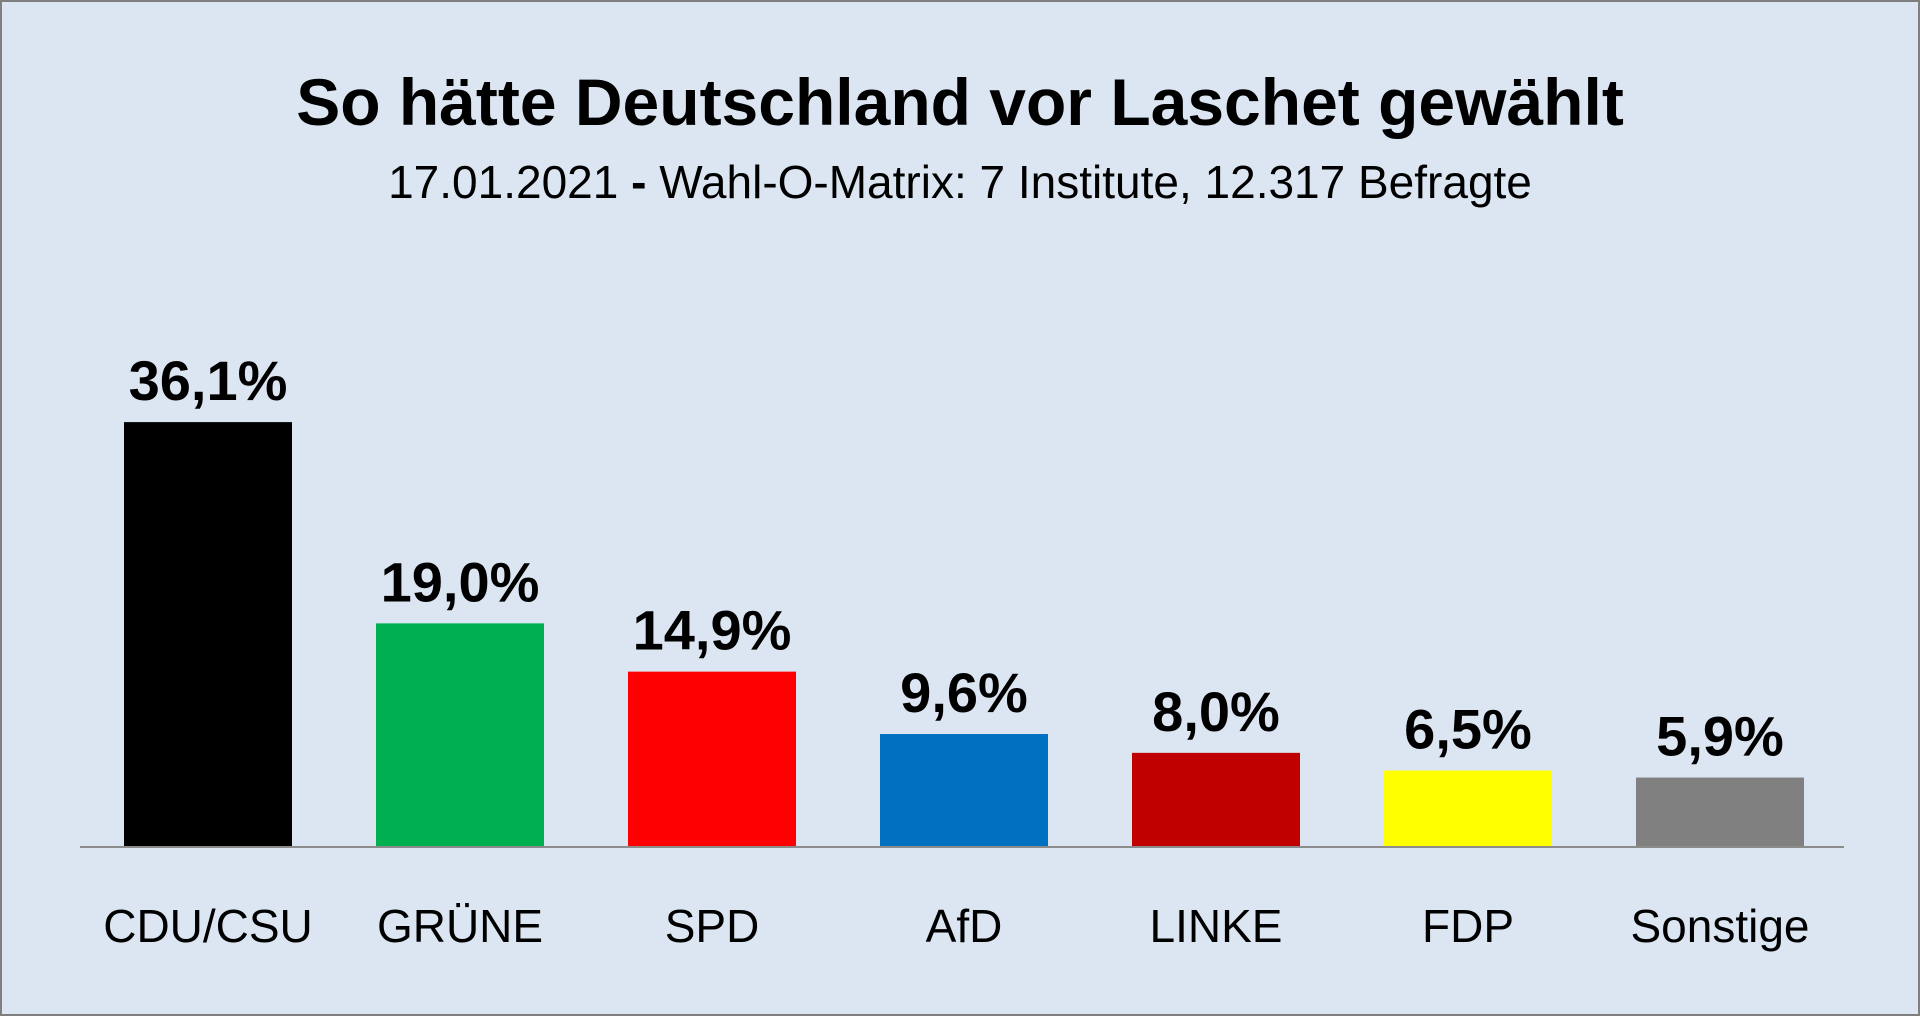 The width and height of the screenshot is (1920, 1016). What do you see at coordinates (1720, 812) in the screenshot?
I see `bar-sonstige` at bounding box center [1720, 812].